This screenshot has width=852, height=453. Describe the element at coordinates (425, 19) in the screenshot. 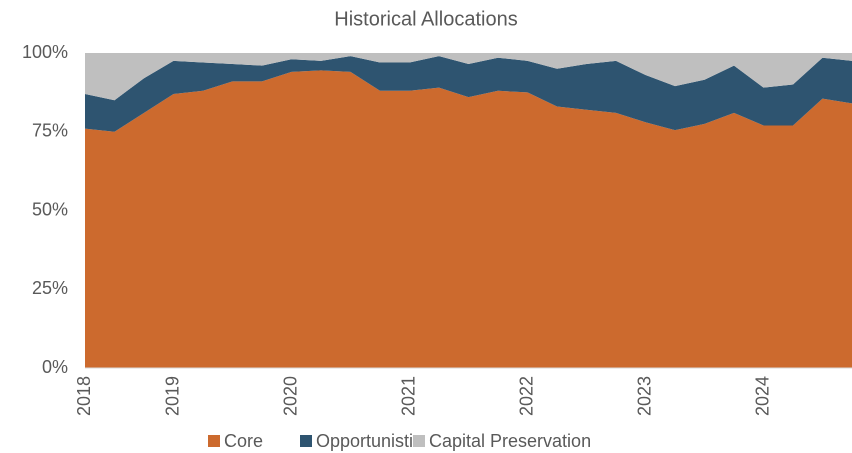

I see `chart-title: Historical Allocations` at that location.